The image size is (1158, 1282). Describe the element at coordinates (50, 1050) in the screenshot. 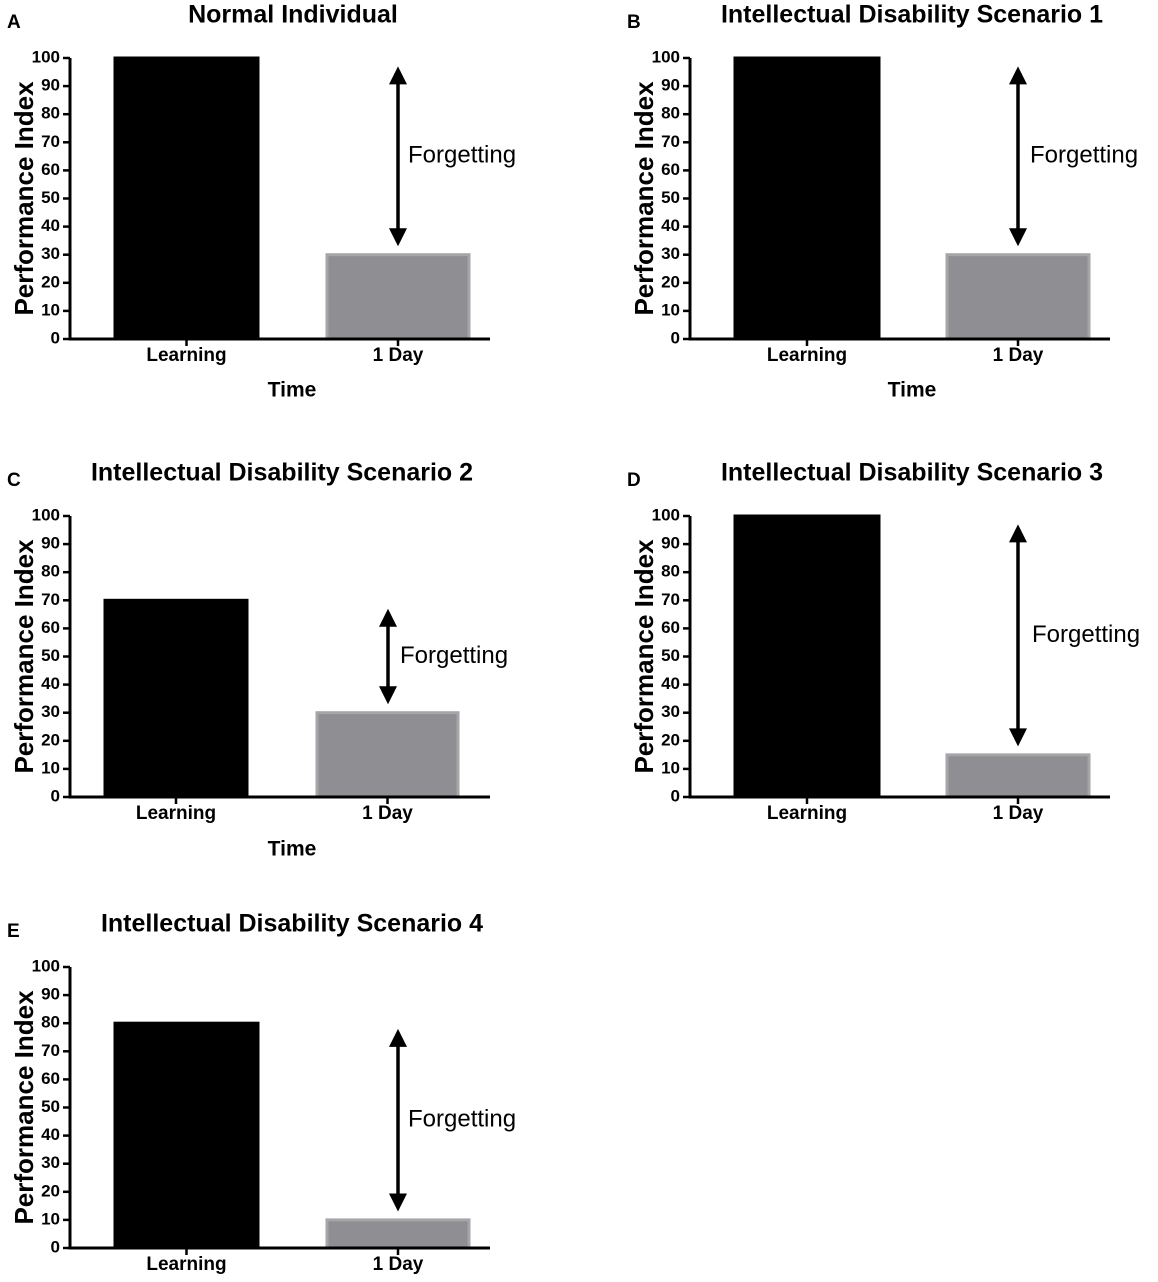

I see `y-tick-label-e: 70` at that location.